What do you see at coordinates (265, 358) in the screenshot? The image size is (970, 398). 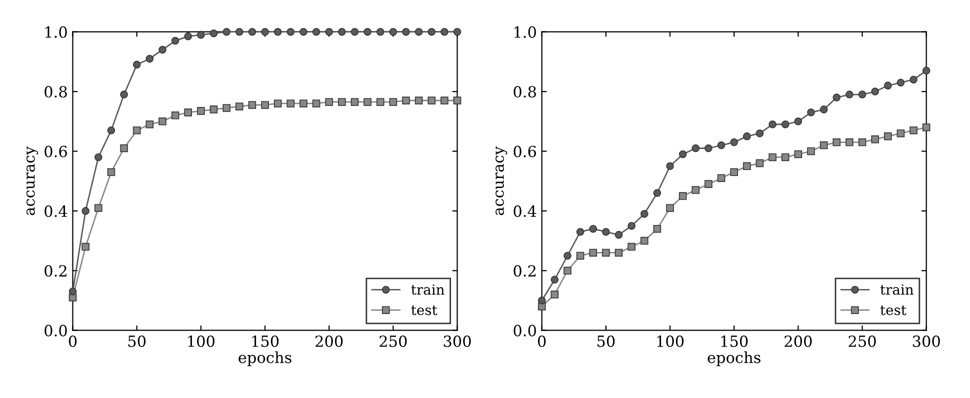 I see `x-axis-title: epochs` at bounding box center [265, 358].